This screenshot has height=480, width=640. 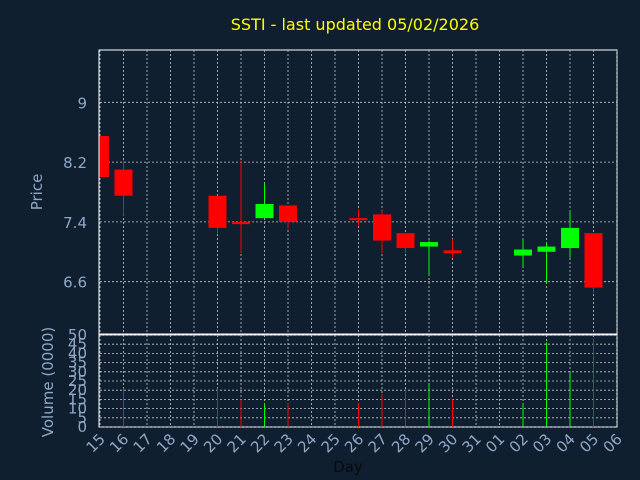 I want to click on volume-tick-label: 40, so click(x=77, y=353).